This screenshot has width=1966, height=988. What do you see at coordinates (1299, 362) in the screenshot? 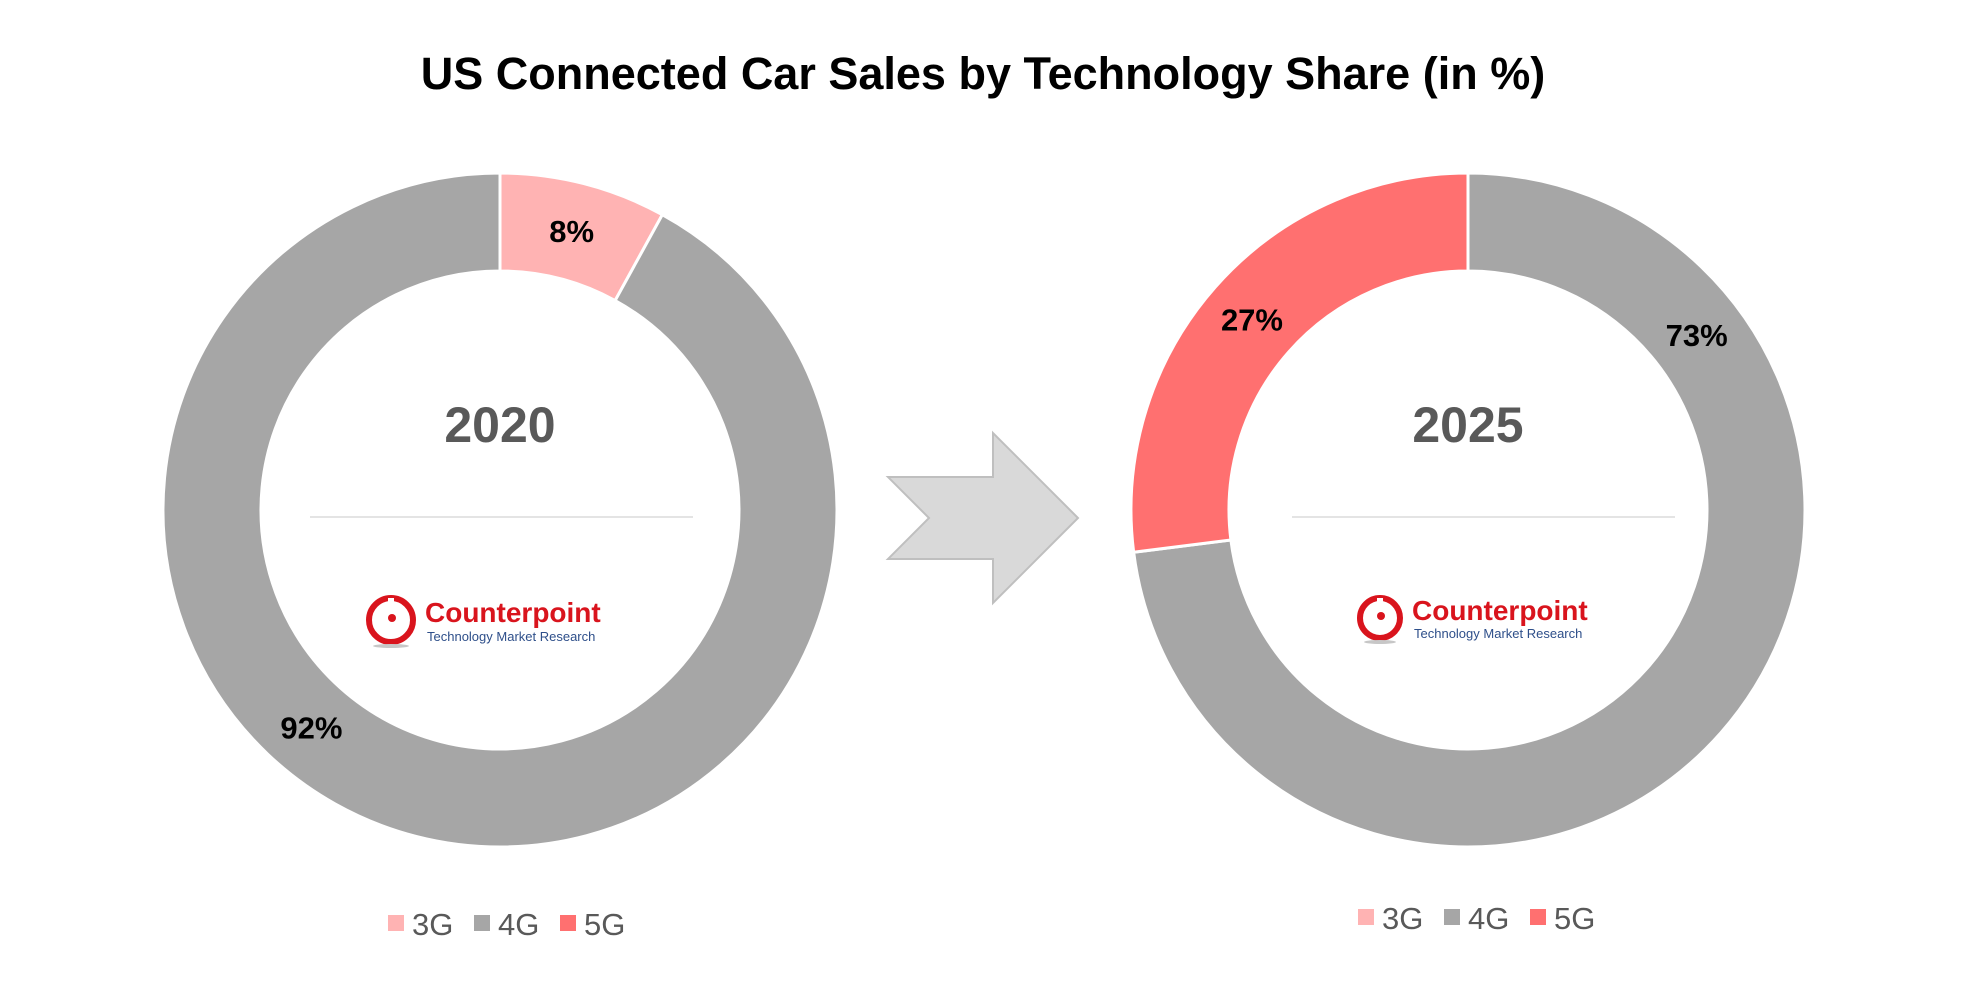
I see `slice-5g` at bounding box center [1299, 362].